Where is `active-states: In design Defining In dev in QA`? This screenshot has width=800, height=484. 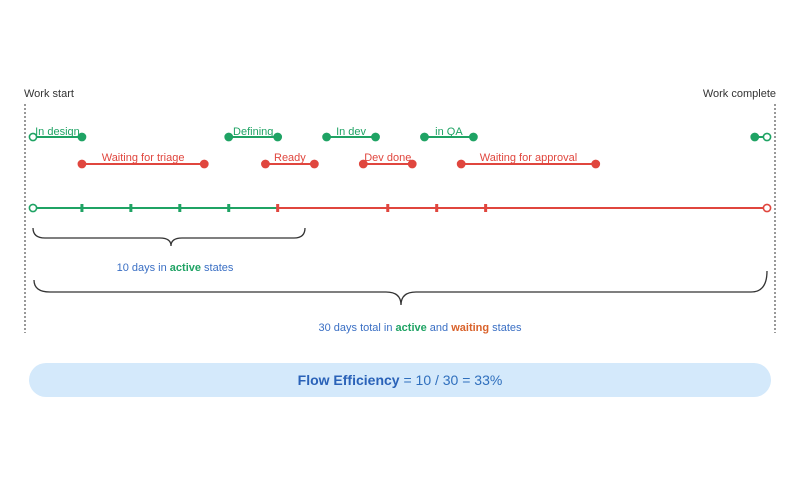 active-states: In design Defining In dev in QA is located at coordinates (400, 134).